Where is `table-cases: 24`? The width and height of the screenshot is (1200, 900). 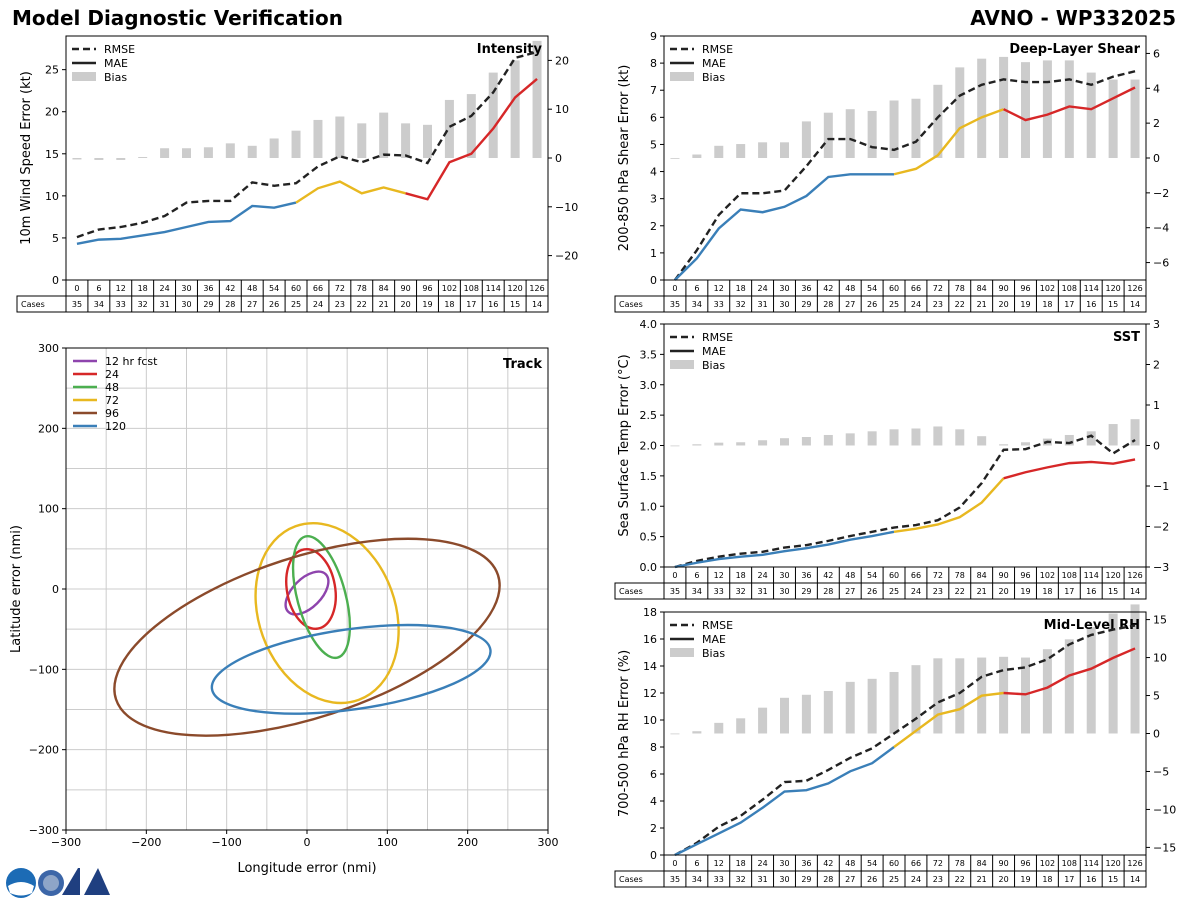 table-cases: 24 is located at coordinates (916, 879).